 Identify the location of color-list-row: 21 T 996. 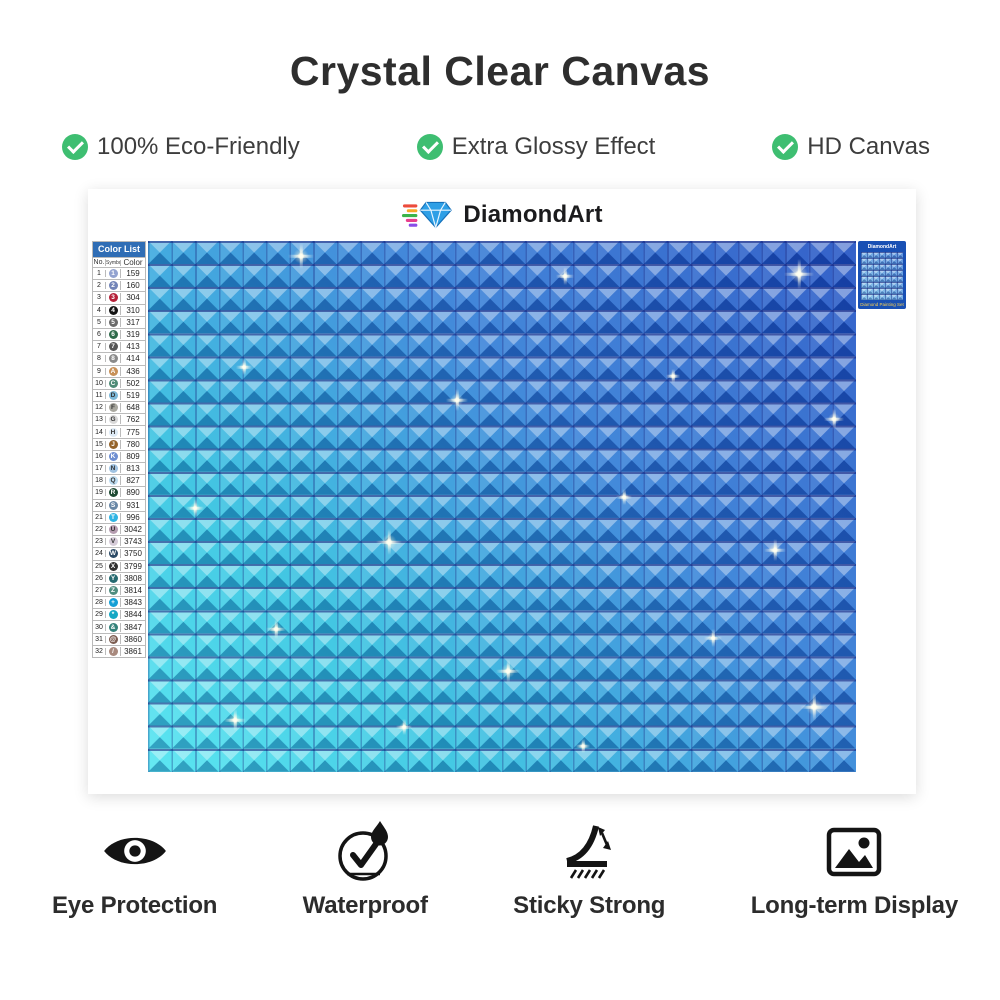
(119, 516).